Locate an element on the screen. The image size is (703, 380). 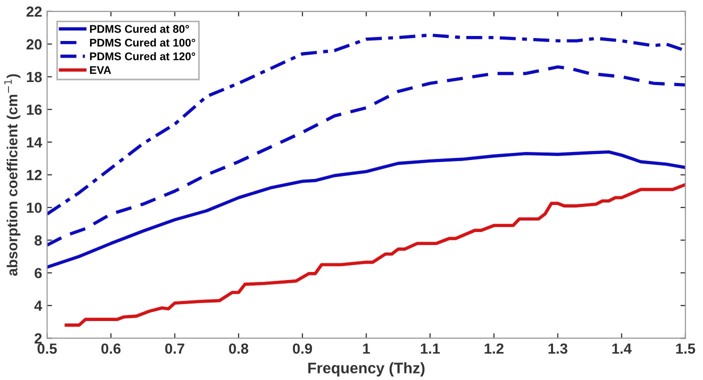
x-tick-label: 0.8 is located at coordinates (238, 348).